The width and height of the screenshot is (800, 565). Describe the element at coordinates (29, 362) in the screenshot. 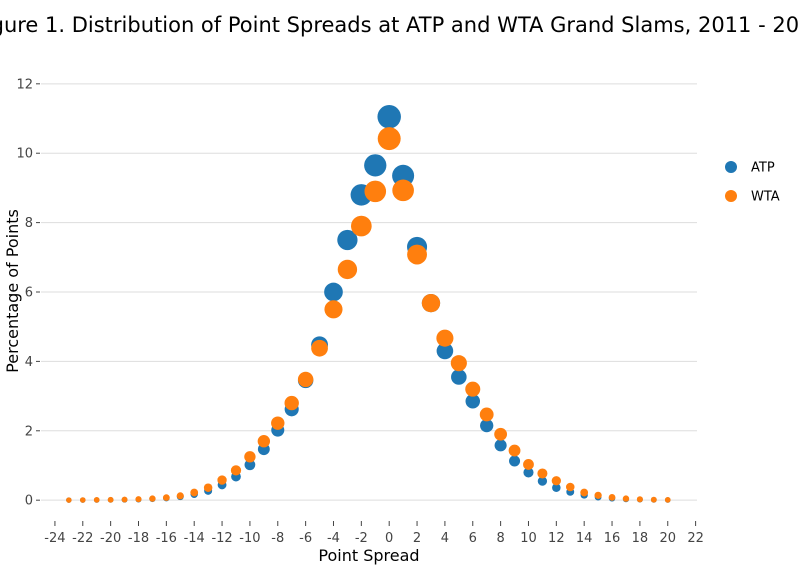

I see `y-tick-label: 4` at that location.